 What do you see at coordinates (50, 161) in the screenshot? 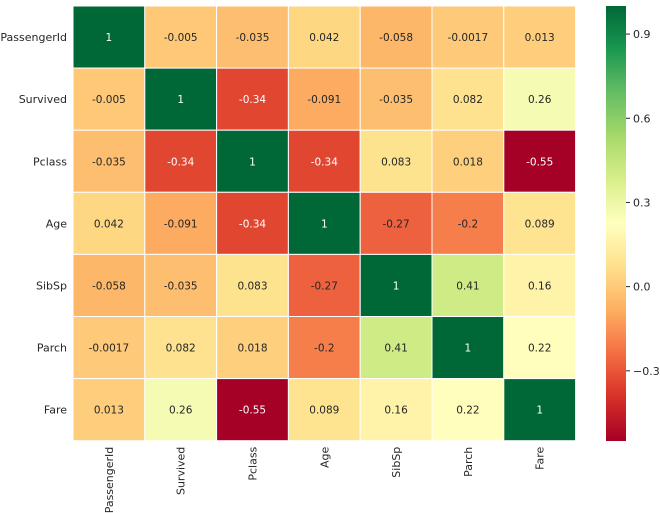
I see `row-label: Pclass` at bounding box center [50, 161].